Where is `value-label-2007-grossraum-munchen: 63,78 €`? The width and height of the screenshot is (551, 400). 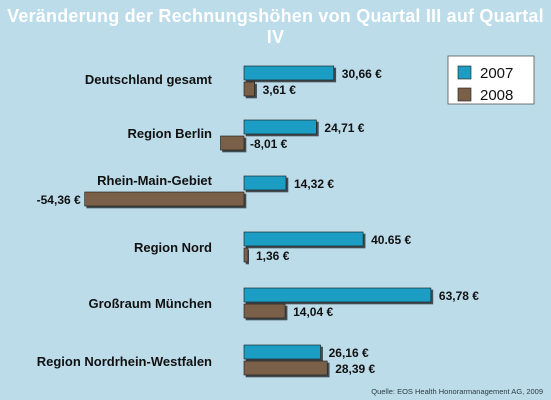 value-label-2007-grossraum-munchen: 63,78 € is located at coordinates (459, 296).